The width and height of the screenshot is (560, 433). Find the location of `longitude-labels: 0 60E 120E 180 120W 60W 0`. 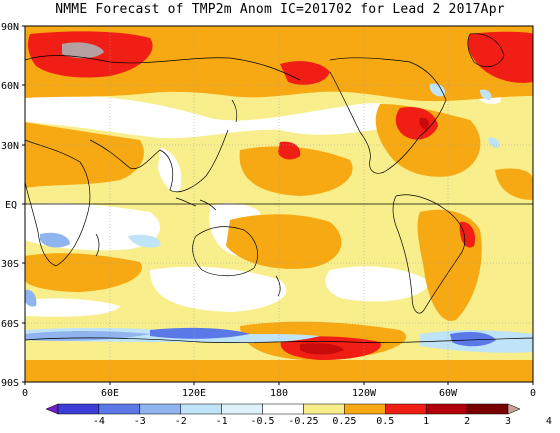

longitude-labels: 0 60E 120E 180 120W 60W 0 is located at coordinates (279, 393).